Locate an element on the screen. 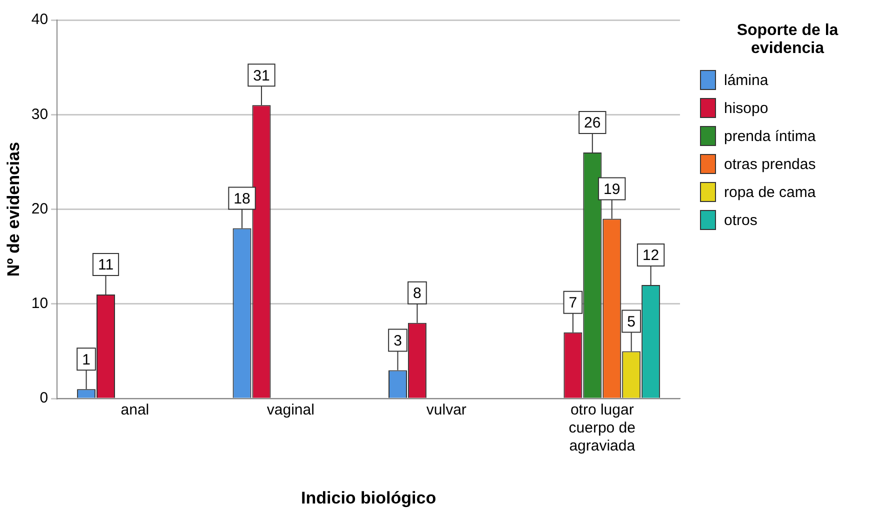 The width and height of the screenshot is (878, 513). legend-title: Soporte de la evidencia is located at coordinates (788, 40).